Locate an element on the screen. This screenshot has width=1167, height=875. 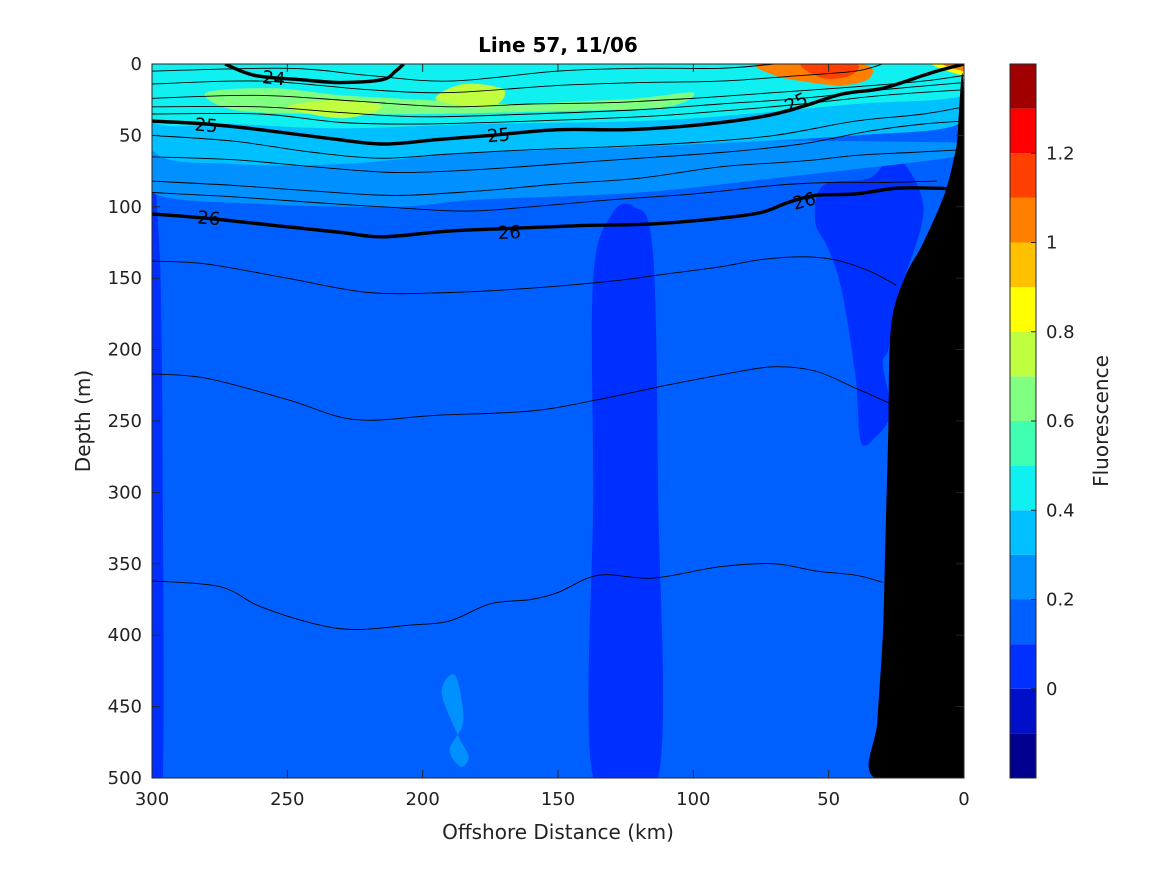
colorbar-tick-label: 0.8 is located at coordinates (1060, 332).